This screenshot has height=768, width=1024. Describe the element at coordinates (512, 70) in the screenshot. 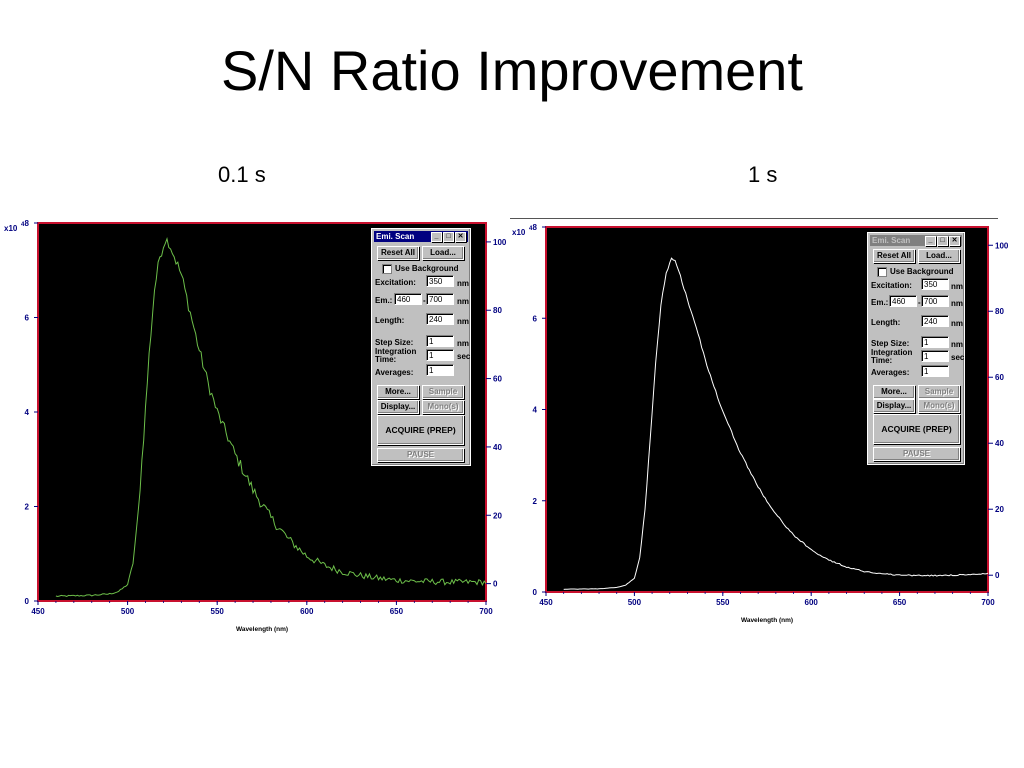

I see `slide-title: S/N Ratio Improvement` at that location.